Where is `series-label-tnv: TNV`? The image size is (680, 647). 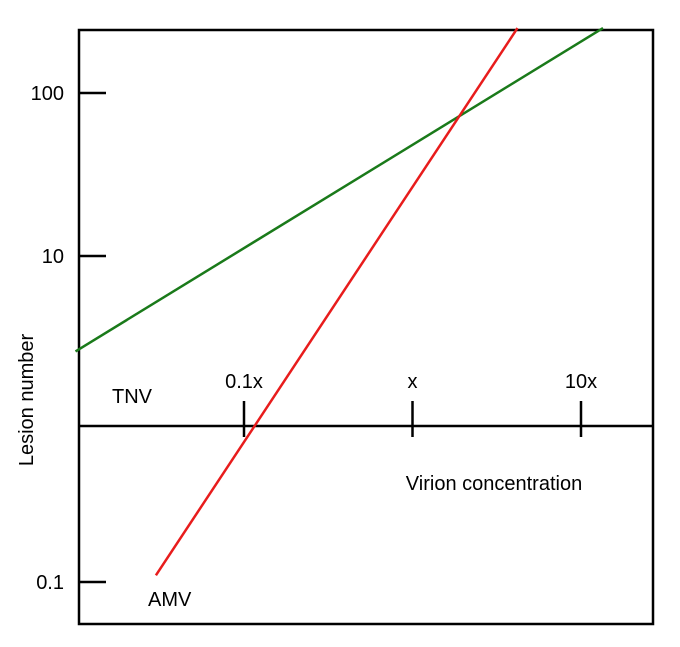 series-label-tnv: TNV is located at coordinates (132, 397).